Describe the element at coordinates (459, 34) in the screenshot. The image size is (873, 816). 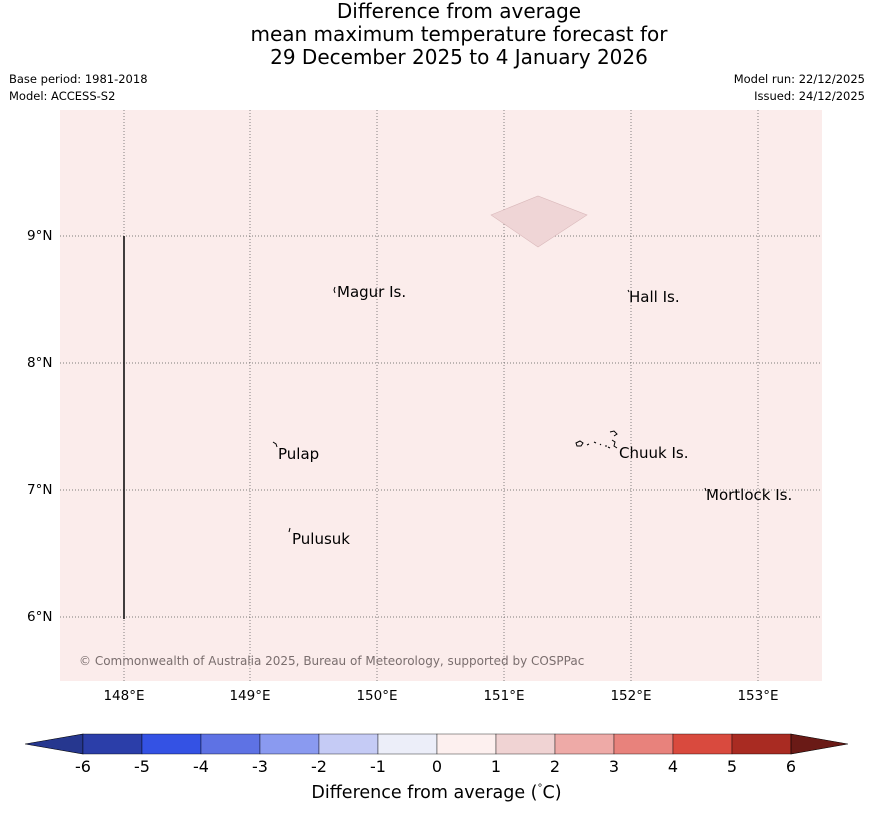
I see `title-line-2: mean maximum temperature forecast for` at that location.